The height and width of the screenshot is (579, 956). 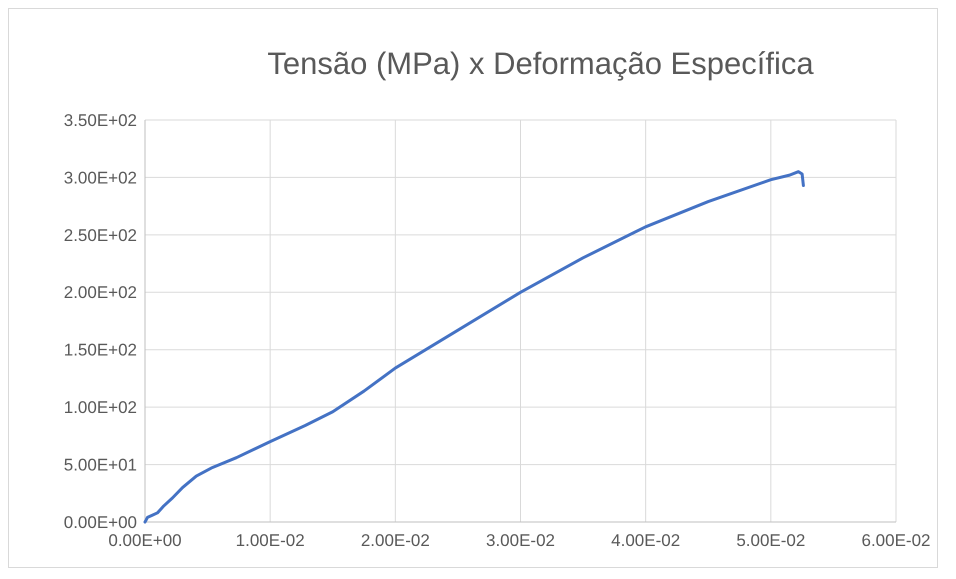 What do you see at coordinates (540, 63) in the screenshot?
I see `chart-title: Tensão (MPa) x Deformação Específica` at bounding box center [540, 63].